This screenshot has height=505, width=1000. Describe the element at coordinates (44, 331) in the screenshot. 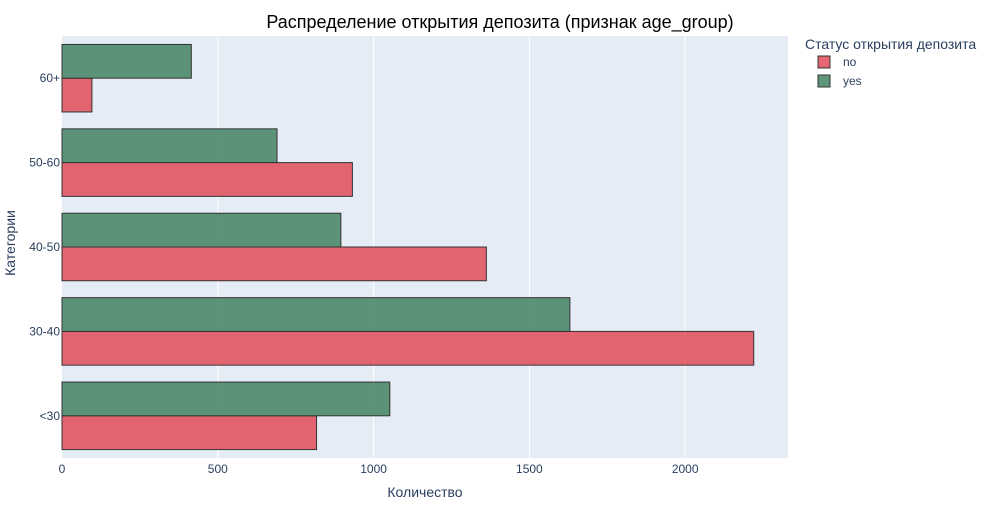

I see `y-tick-label: 30-40` at that location.